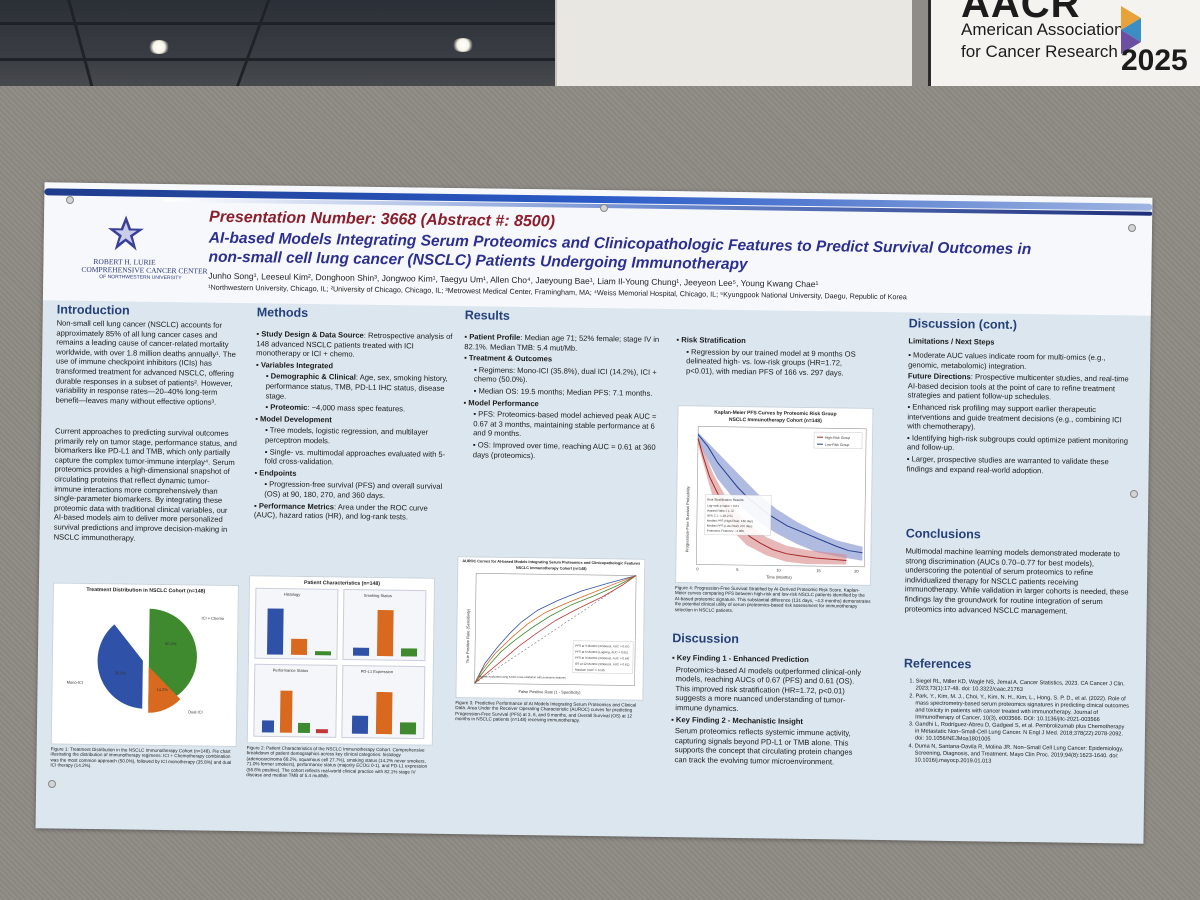 The width and height of the screenshot is (1200, 900). I want to click on ceiling, so click(280, 47).